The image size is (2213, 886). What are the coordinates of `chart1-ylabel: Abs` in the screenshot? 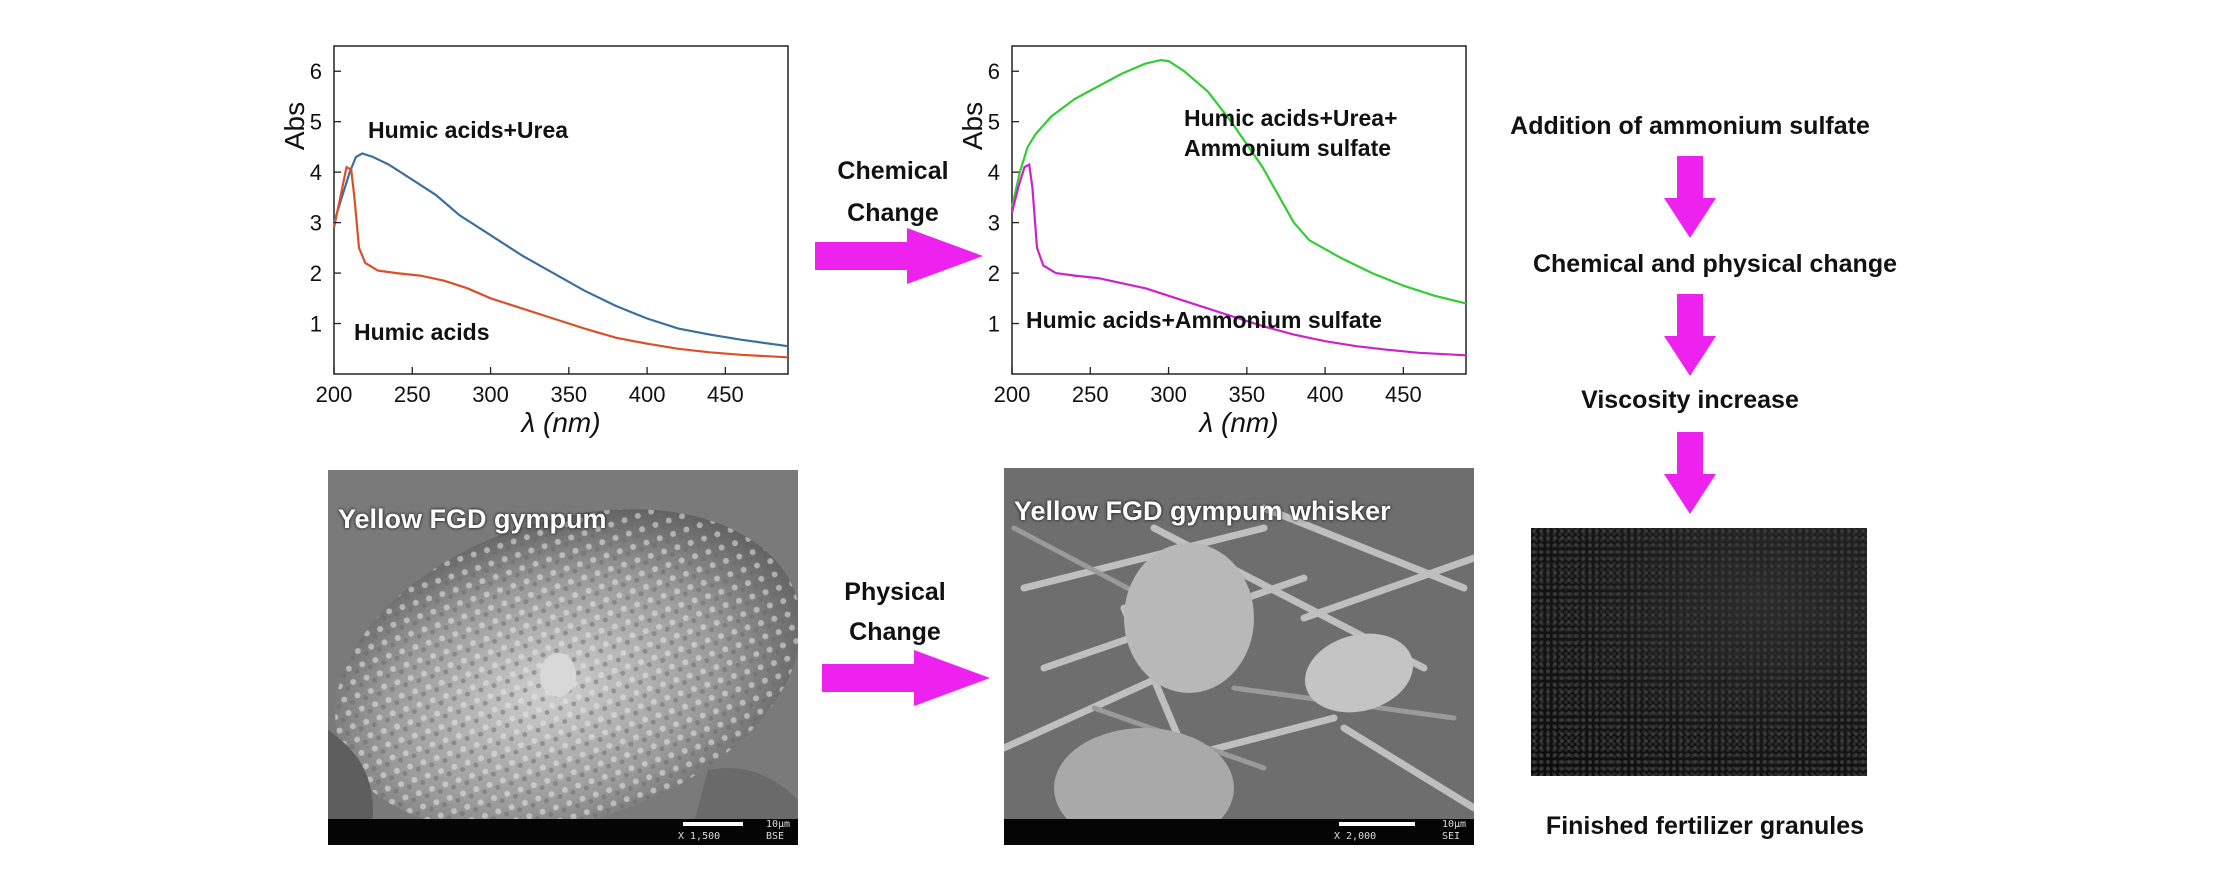 It's located at (294, 126).